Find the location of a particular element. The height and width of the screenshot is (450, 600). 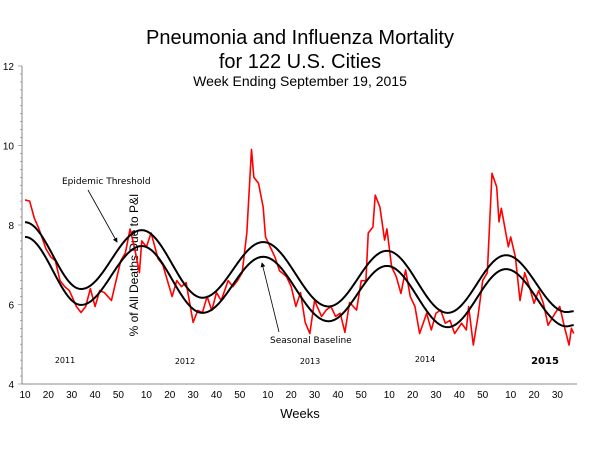

y-tick-label: 6 is located at coordinates (11, 306).